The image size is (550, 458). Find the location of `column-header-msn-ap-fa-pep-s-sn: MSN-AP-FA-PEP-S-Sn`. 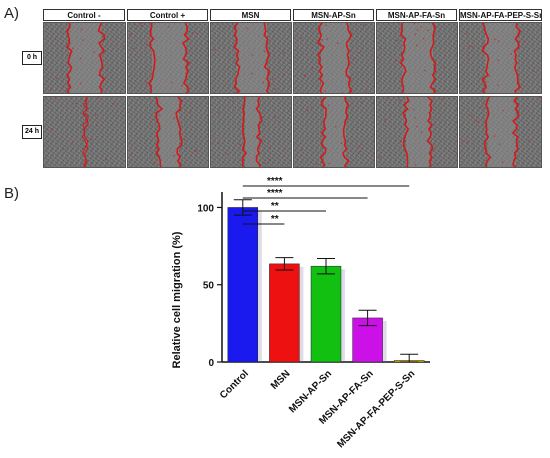

column-header-msn-ap-fa-pep-s-sn: MSN-AP-FA-PEP-S-Sn is located at coordinates (500, 15).